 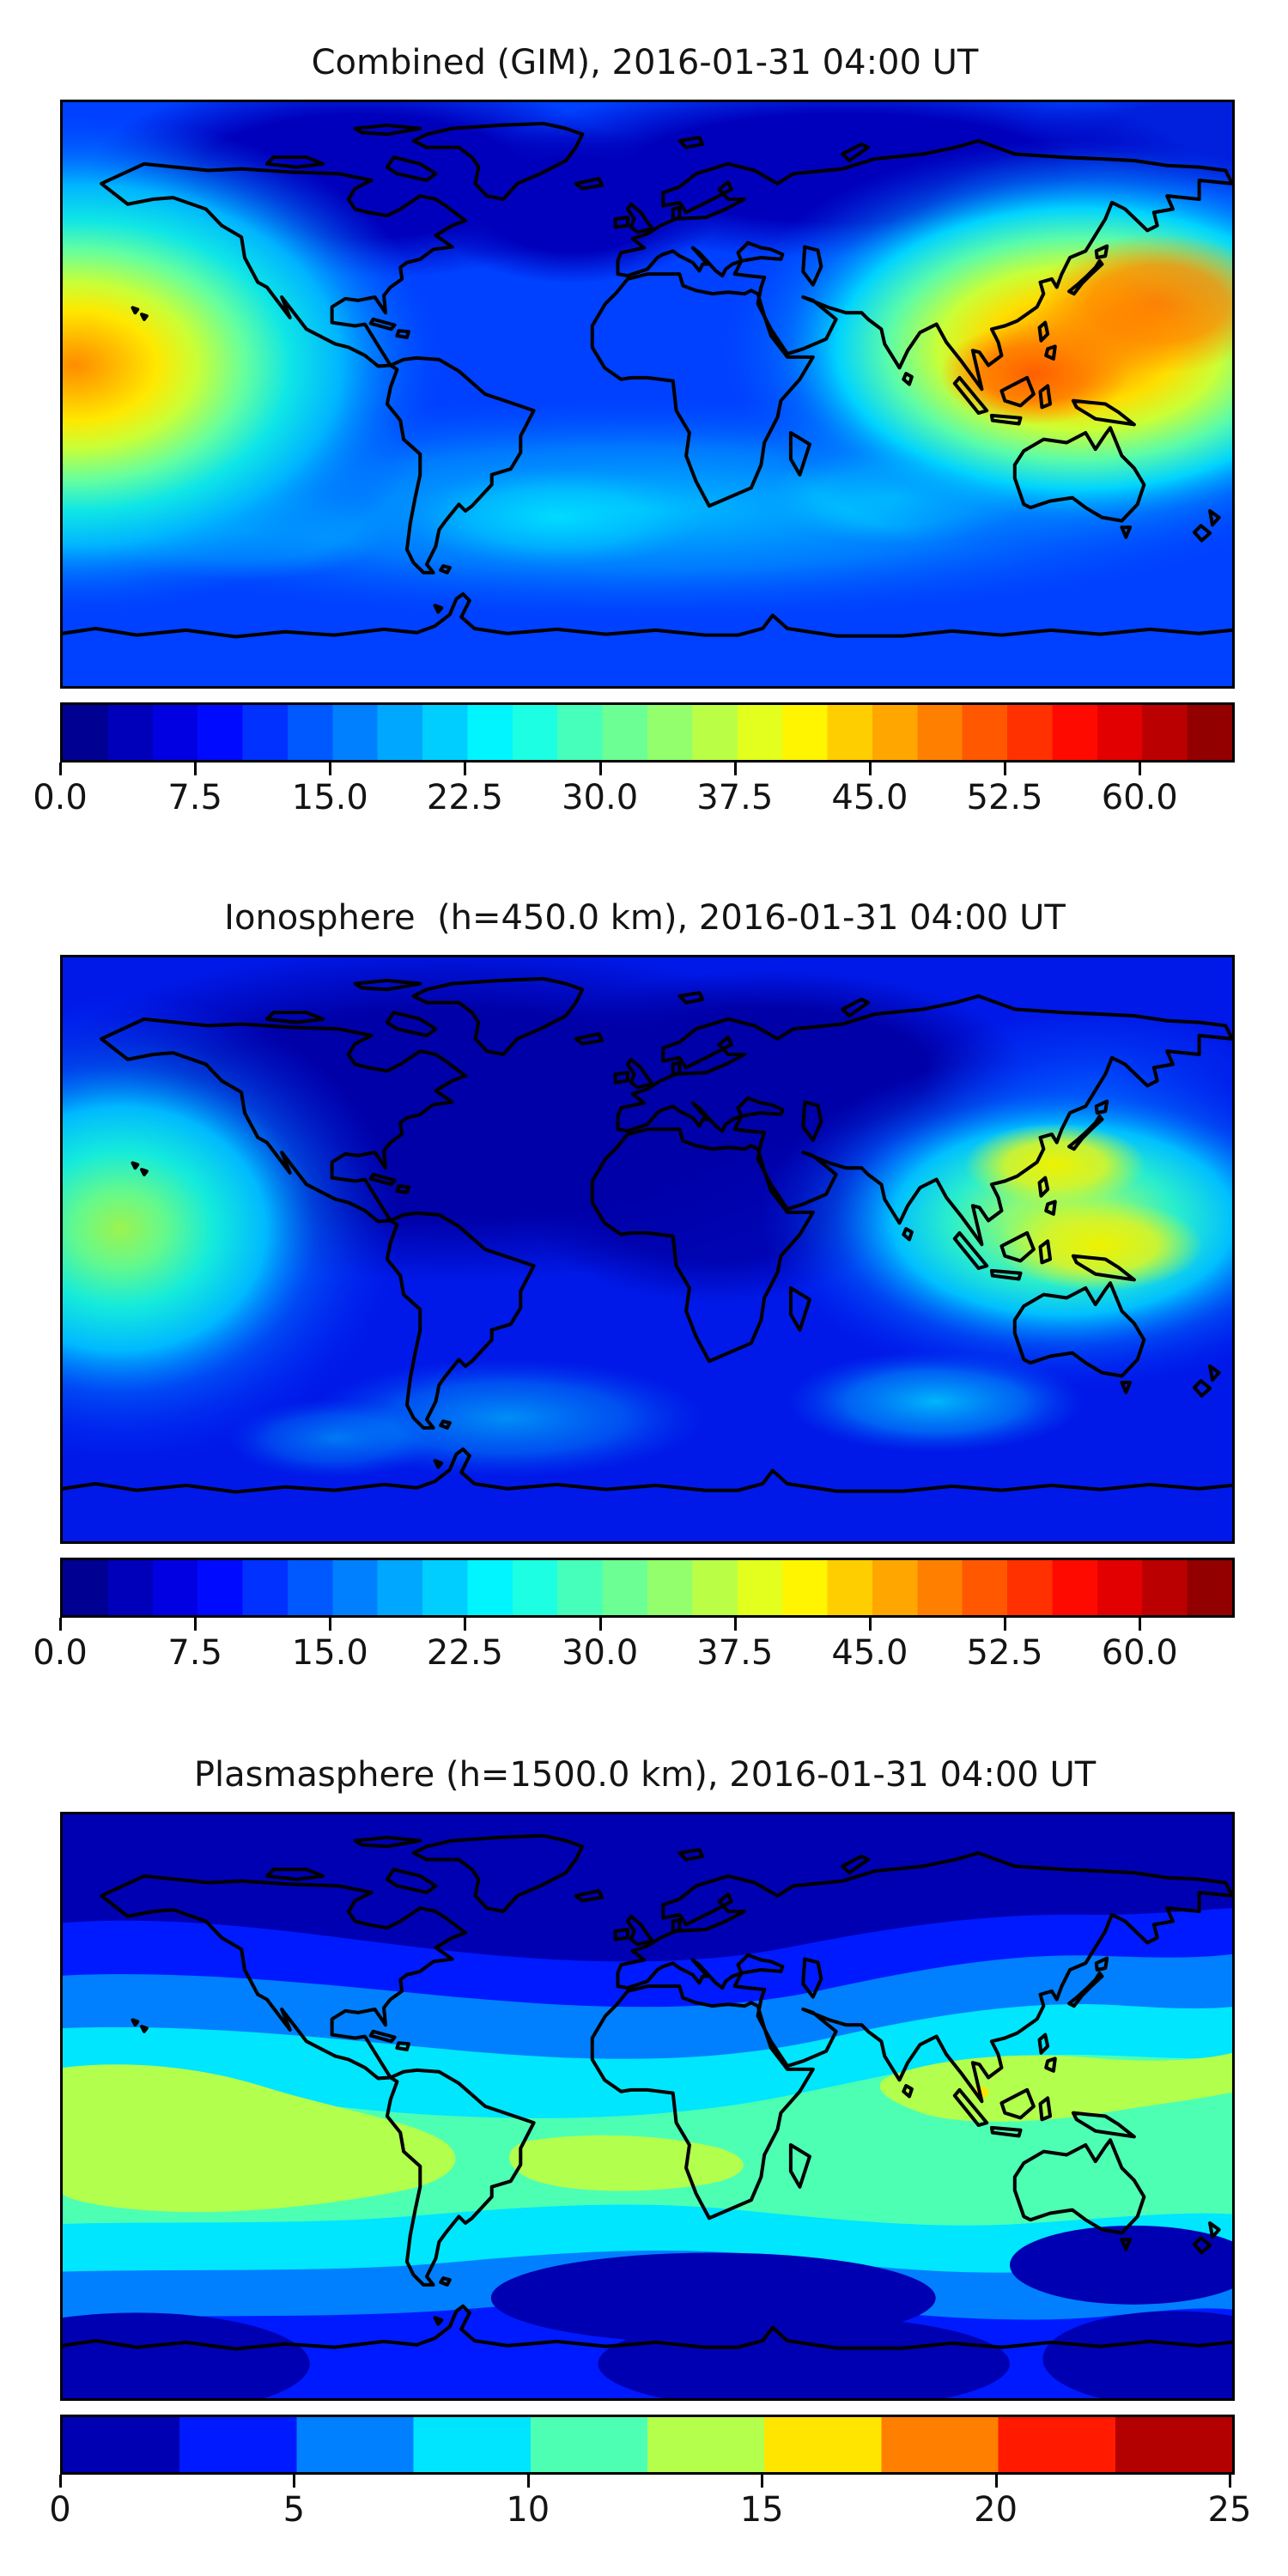 What do you see at coordinates (647, 732) in the screenshot?
I see `colorbar-combined` at bounding box center [647, 732].